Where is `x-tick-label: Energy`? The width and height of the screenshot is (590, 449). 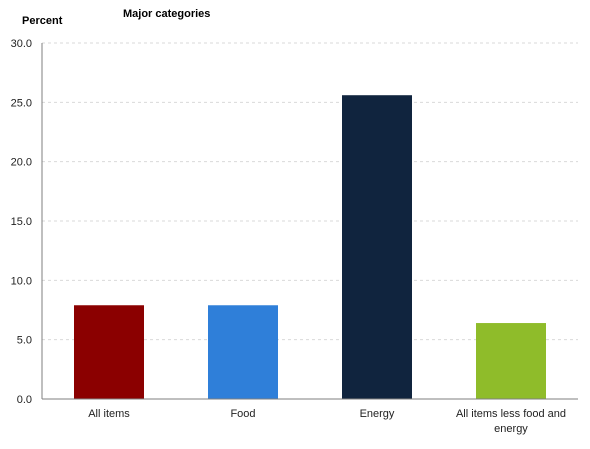 x-tick-label: Energy is located at coordinates (377, 414).